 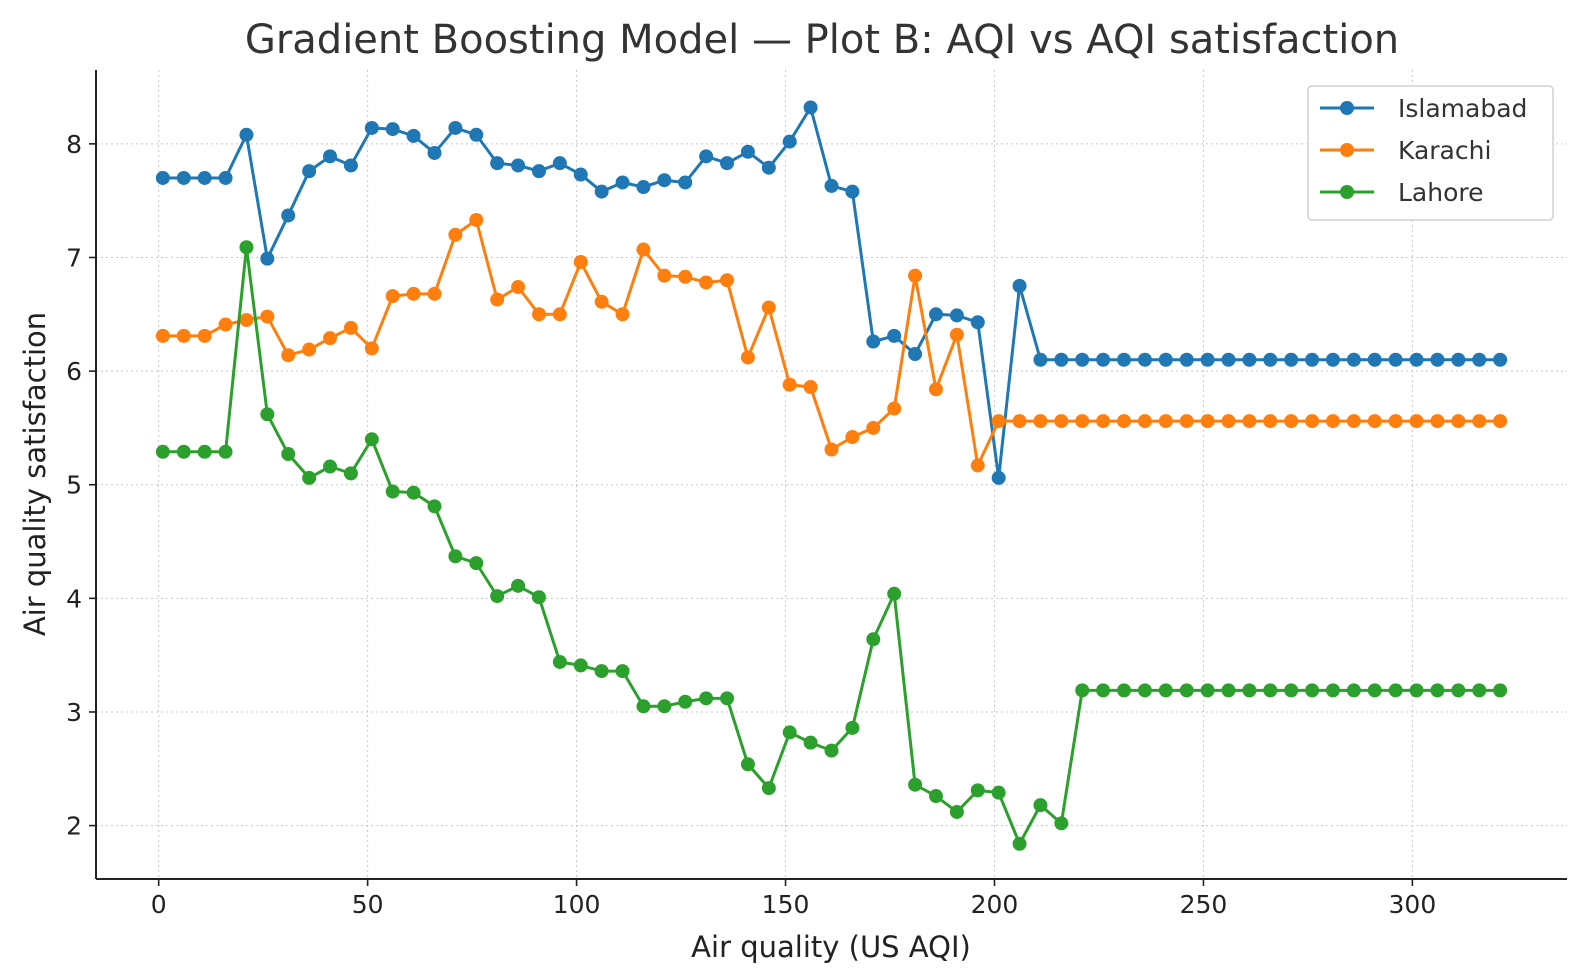 What do you see at coordinates (74, 712) in the screenshot?
I see `y-tick-label: 3` at bounding box center [74, 712].